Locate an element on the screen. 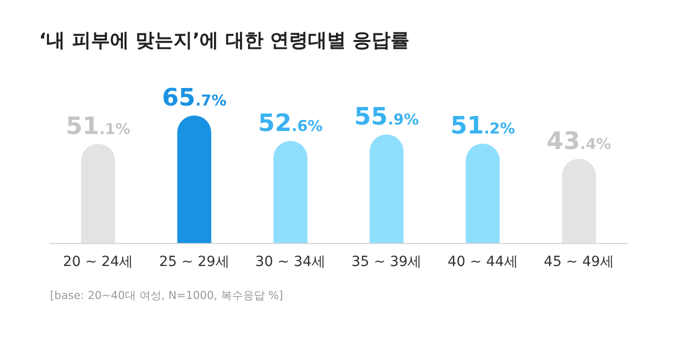 The width and height of the screenshot is (680, 337). x-tick-label: 30 ~ 34세 is located at coordinates (290, 262).